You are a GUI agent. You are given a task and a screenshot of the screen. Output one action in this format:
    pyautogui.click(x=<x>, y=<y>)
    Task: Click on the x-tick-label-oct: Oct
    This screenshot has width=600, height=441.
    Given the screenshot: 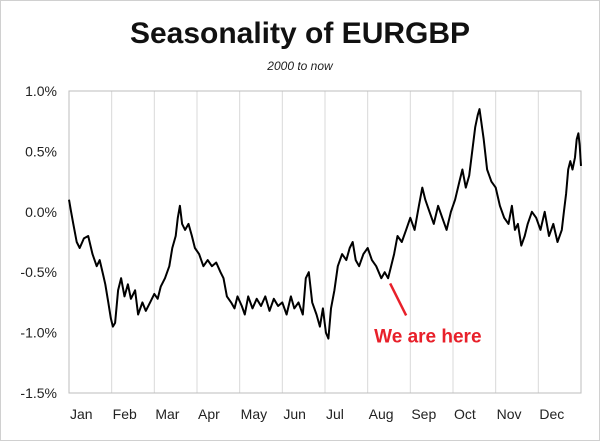 What is the action you would take?
    pyautogui.click(x=465, y=414)
    